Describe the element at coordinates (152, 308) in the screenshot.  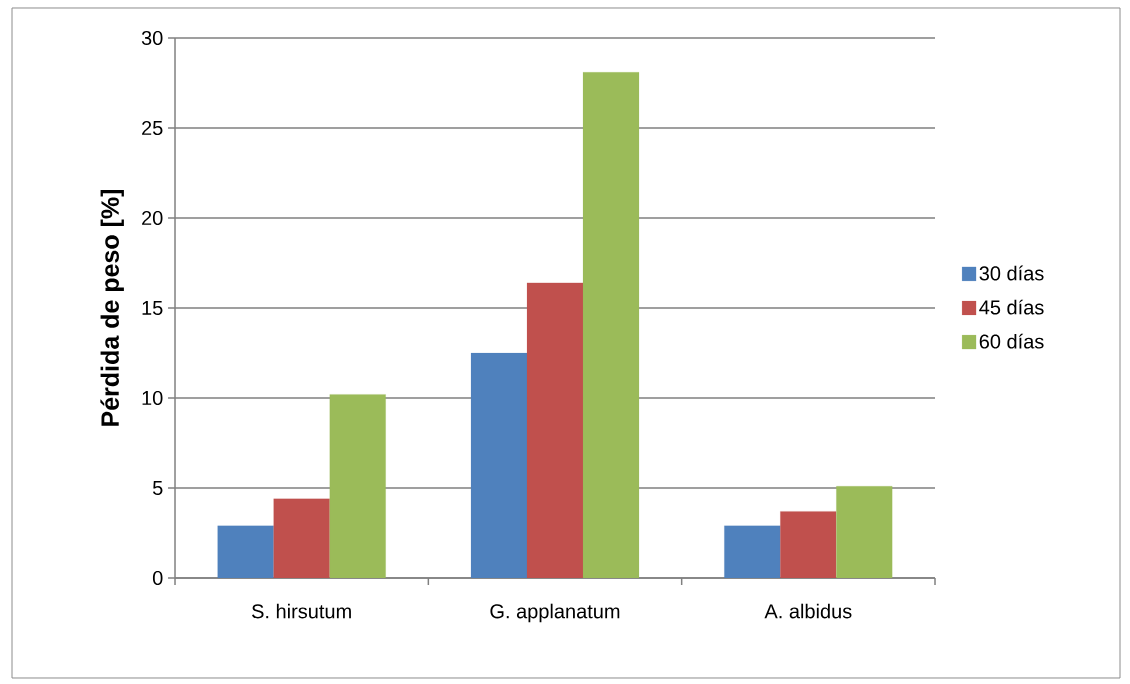
I see `y-tick-label: 15` at that location.